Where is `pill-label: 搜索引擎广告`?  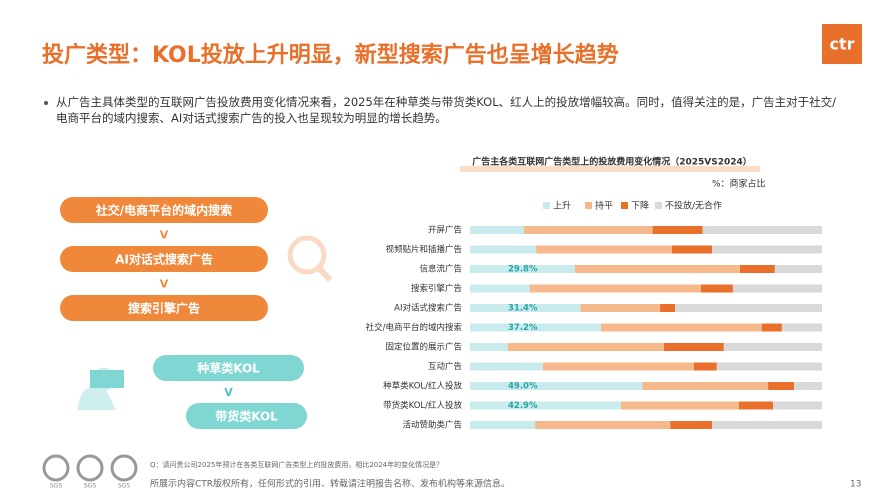
pill-label: 搜索引擎广告 is located at coordinates (164, 308).